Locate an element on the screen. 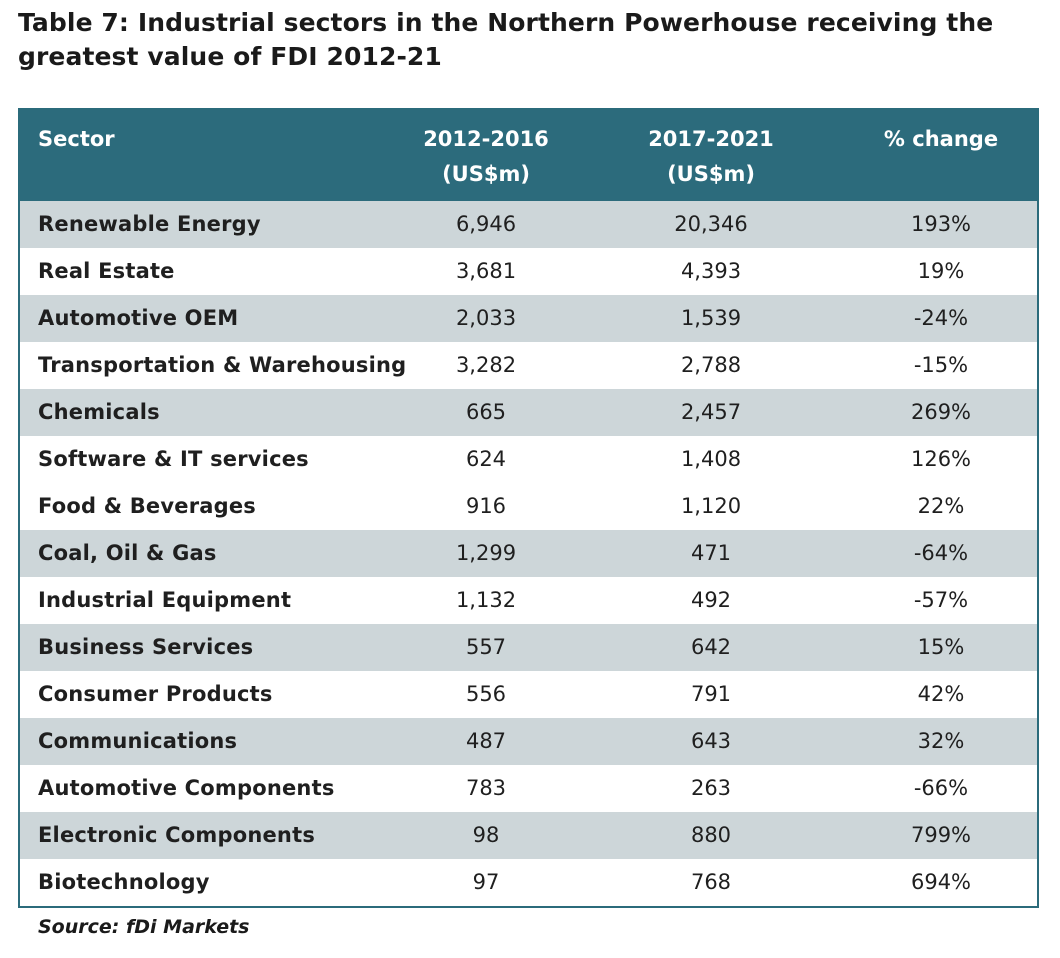 This screenshot has width=1060, height=958. cell-change: -57% is located at coordinates (941, 600).